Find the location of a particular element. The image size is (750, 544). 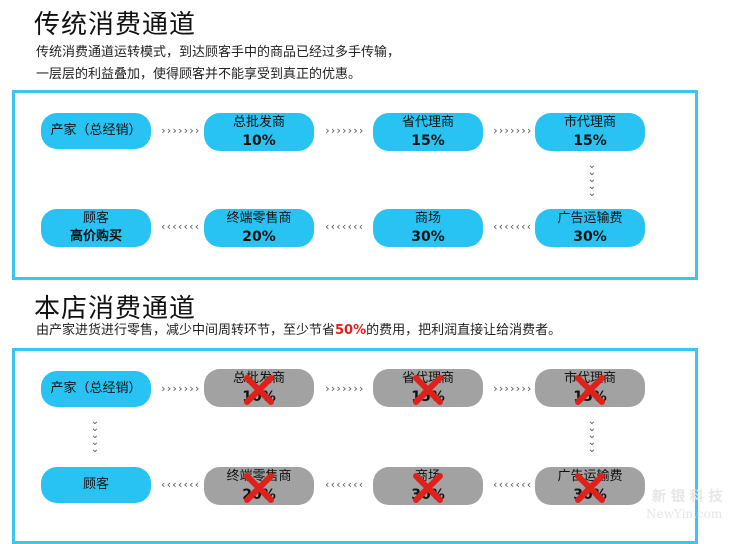

section1-desc-line2: 一层层的利益叠加，使得顾客并不能享受到真正的优惠。 is located at coordinates (199, 74).